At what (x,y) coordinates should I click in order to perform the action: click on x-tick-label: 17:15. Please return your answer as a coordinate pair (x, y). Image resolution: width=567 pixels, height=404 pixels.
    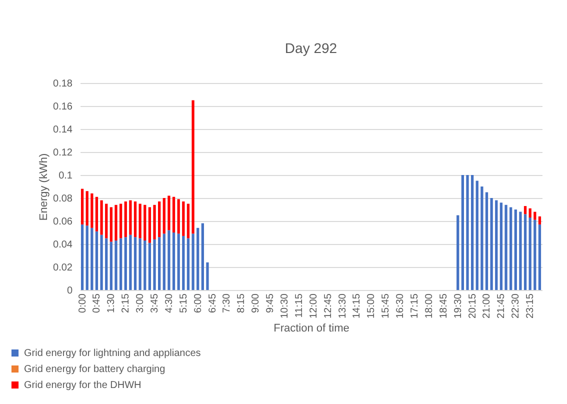
    Looking at the image, I should click on (415, 306).